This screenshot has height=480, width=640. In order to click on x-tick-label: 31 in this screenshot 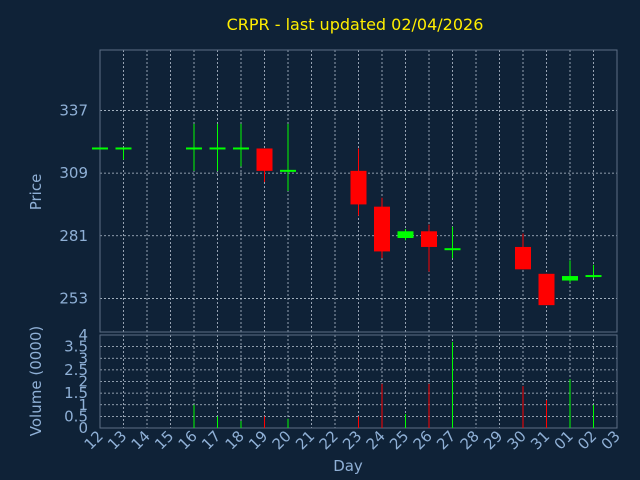, I will do `click(540, 440)`.